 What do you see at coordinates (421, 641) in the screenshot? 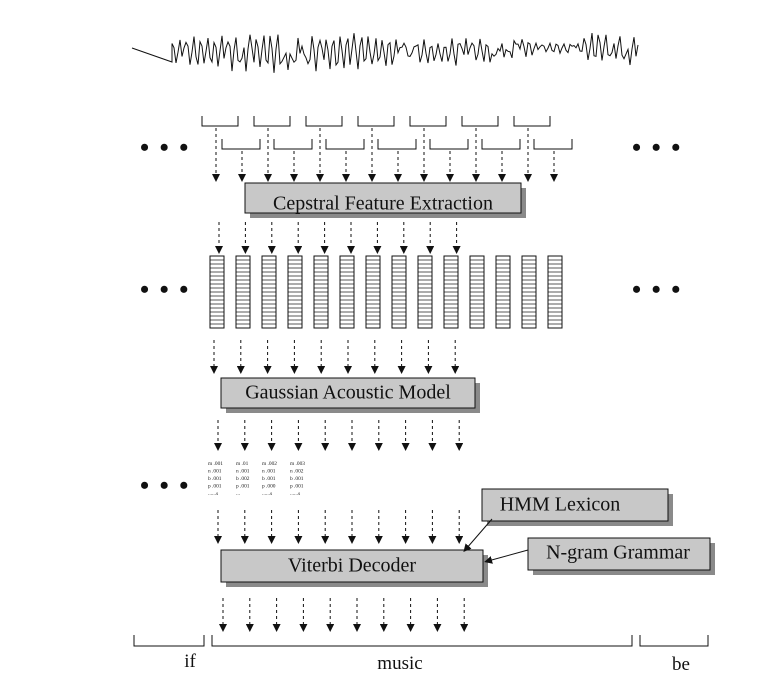
I see `output-word-brackets` at bounding box center [421, 641].